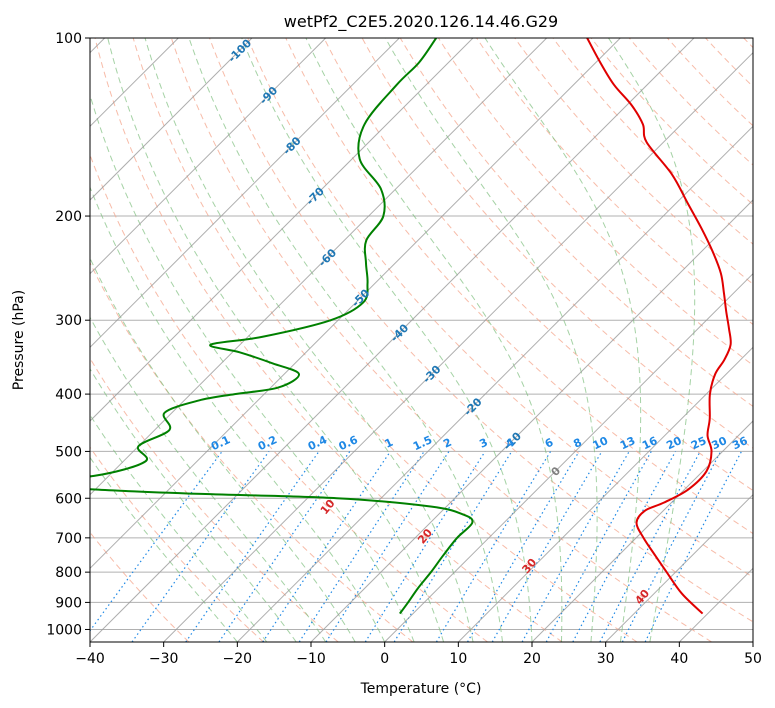 Image resolution: width=775 pixels, height=708 pixels. What do you see at coordinates (458, 659) in the screenshot?
I see `x-tick-label: 10` at bounding box center [458, 659].